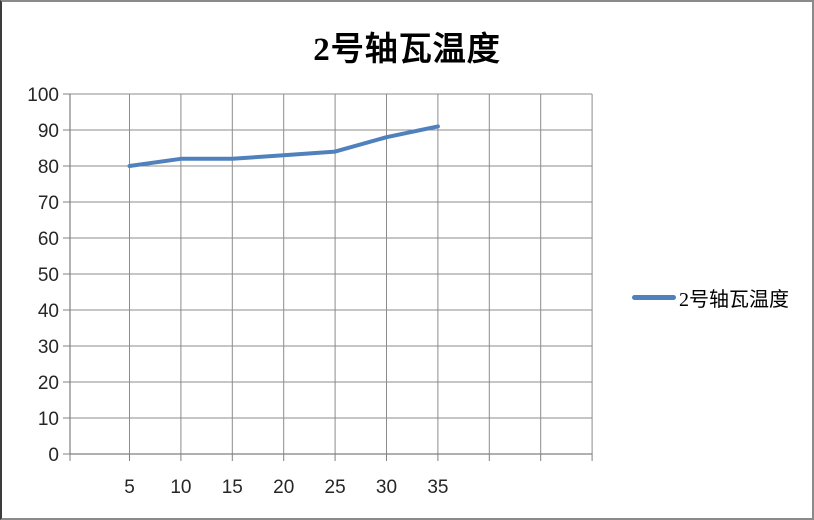 This screenshot has height=520, width=814. Describe the element at coordinates (437, 487) in the screenshot. I see `x-tick-label: 35` at that location.